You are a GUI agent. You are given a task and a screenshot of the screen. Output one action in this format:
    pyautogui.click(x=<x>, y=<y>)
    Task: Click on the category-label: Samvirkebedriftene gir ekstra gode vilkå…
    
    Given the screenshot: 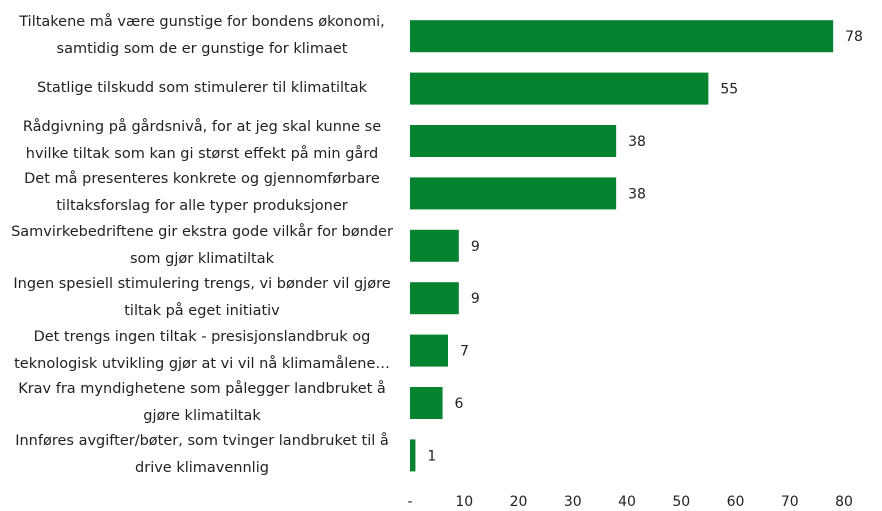 What is the action you would take?
    pyautogui.click(x=202, y=245)
    